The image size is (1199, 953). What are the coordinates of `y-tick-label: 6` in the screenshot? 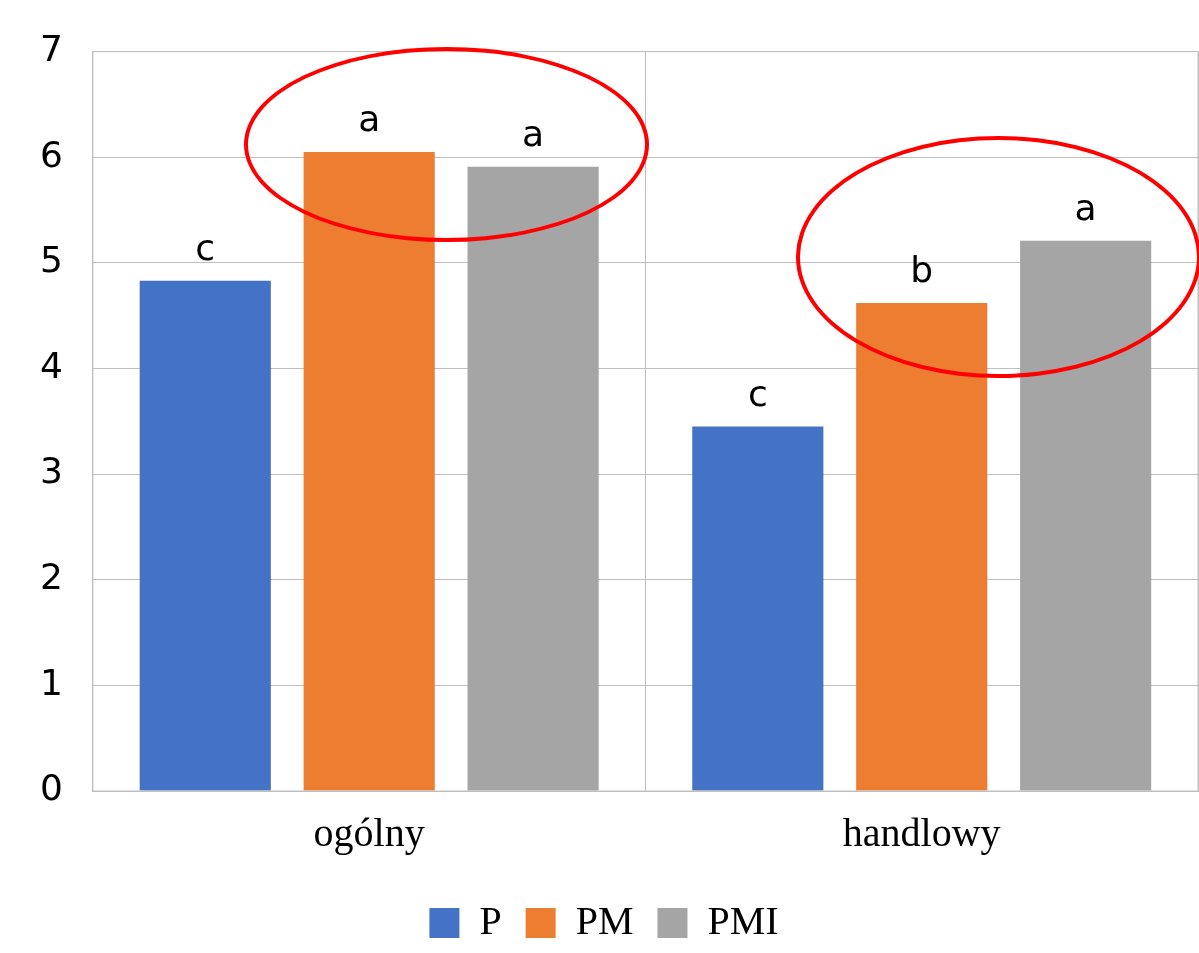 It's located at (51, 154).